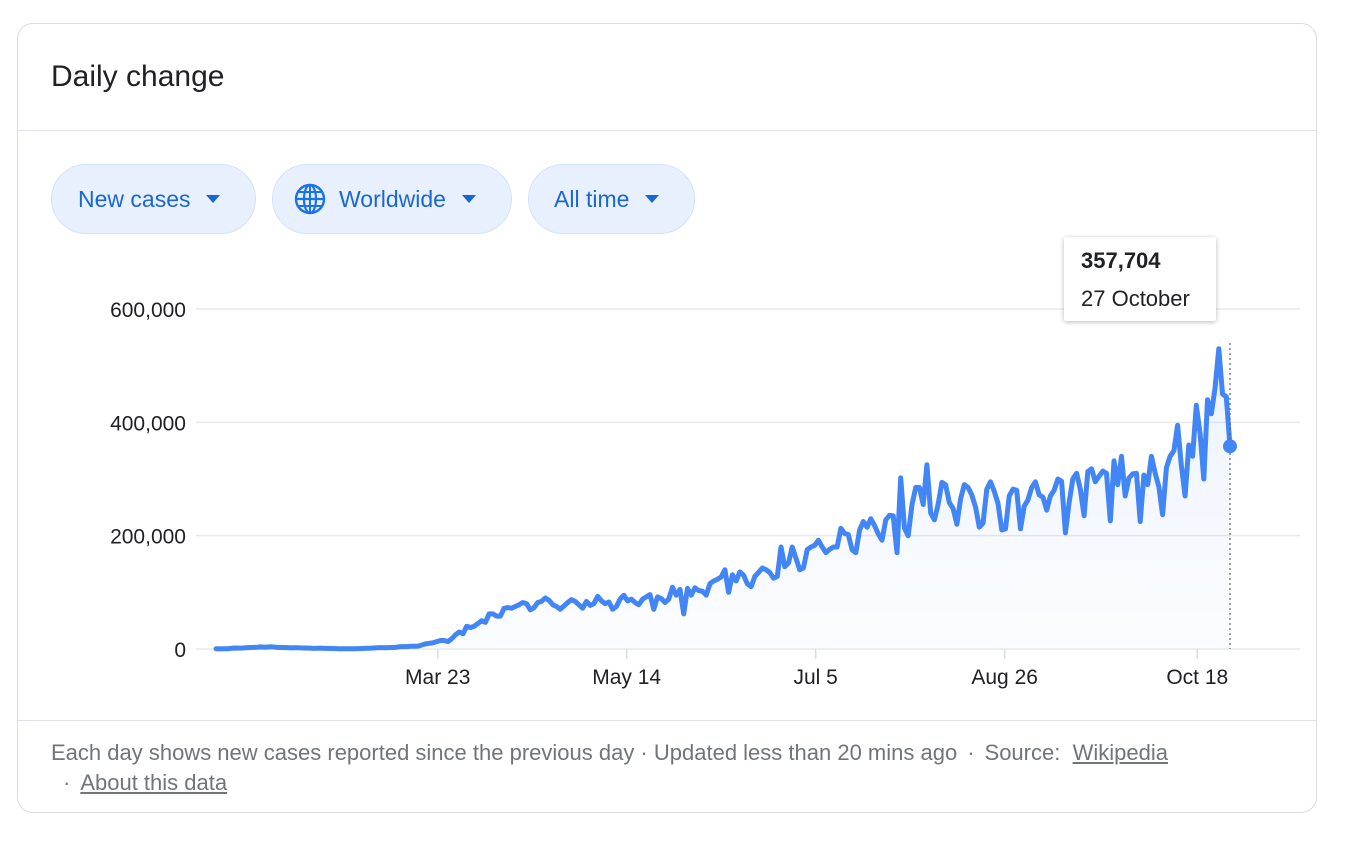 The width and height of the screenshot is (1352, 842). What do you see at coordinates (437, 677) in the screenshot?
I see `x-tick-label: Mar 23` at bounding box center [437, 677].